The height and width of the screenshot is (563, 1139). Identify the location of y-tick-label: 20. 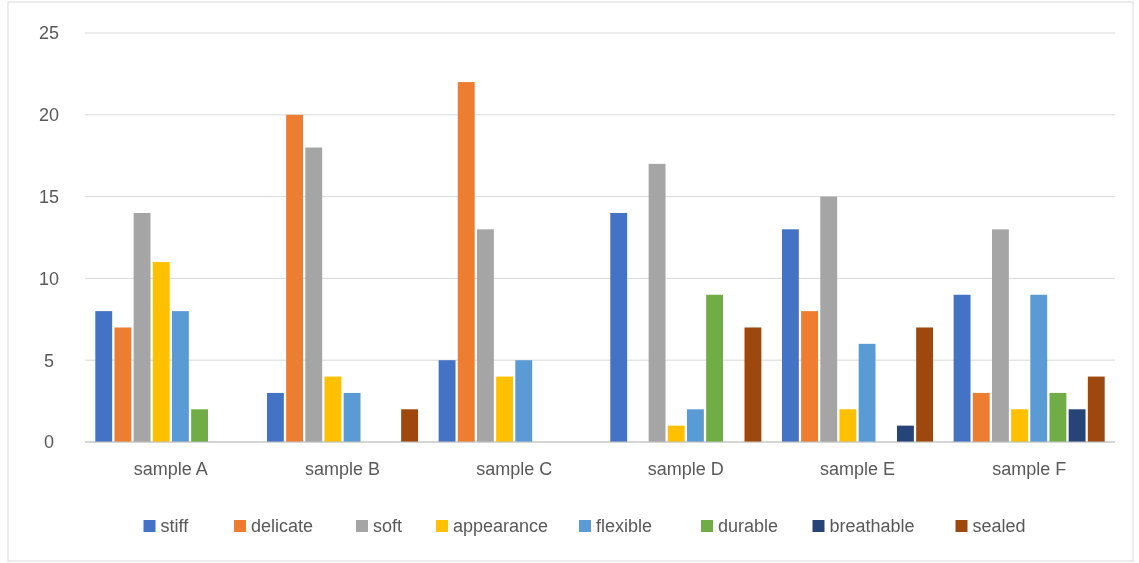
(49, 115).